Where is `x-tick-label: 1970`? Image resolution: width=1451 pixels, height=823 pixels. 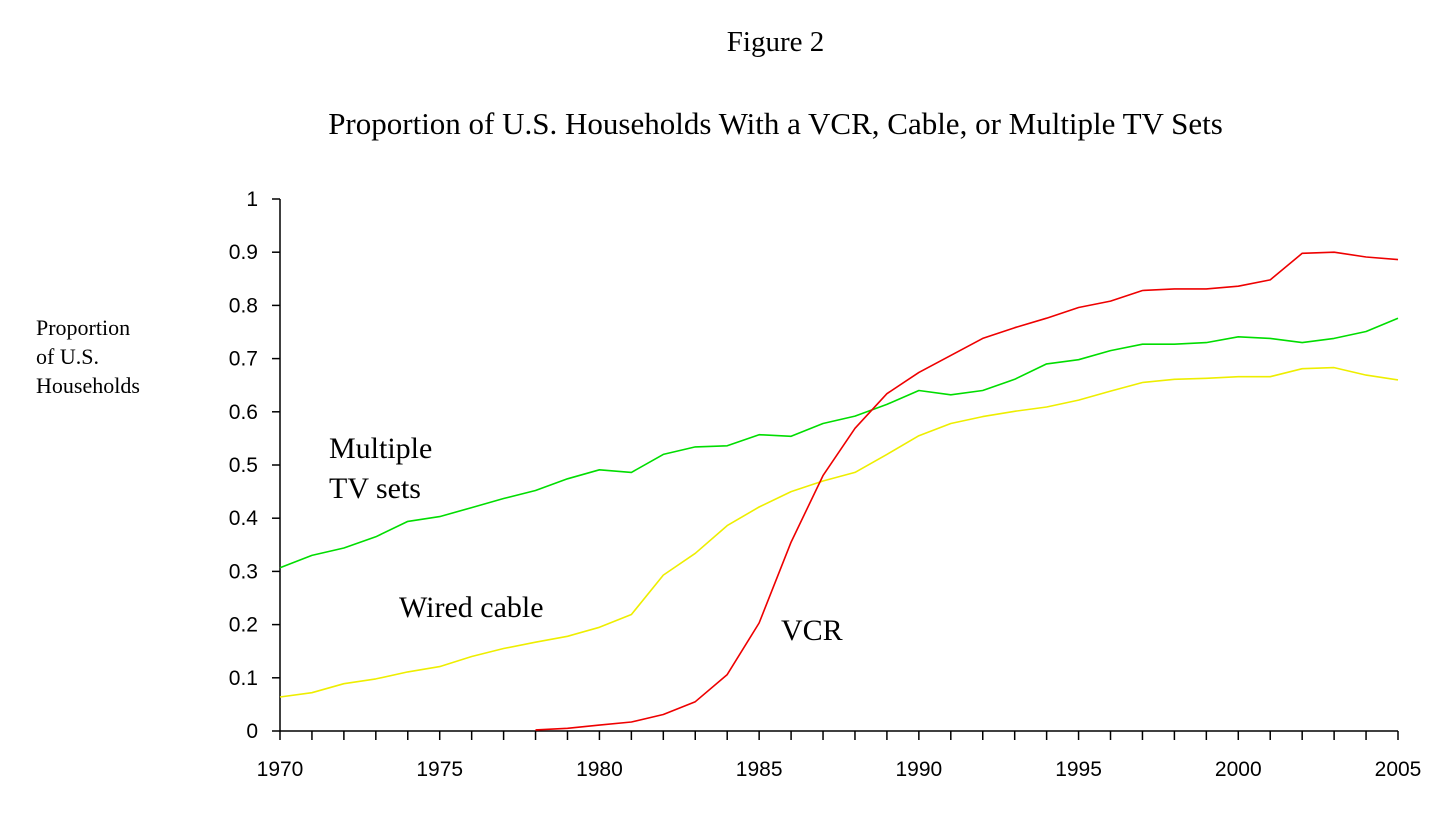
x-tick-label: 1970 is located at coordinates (280, 769).